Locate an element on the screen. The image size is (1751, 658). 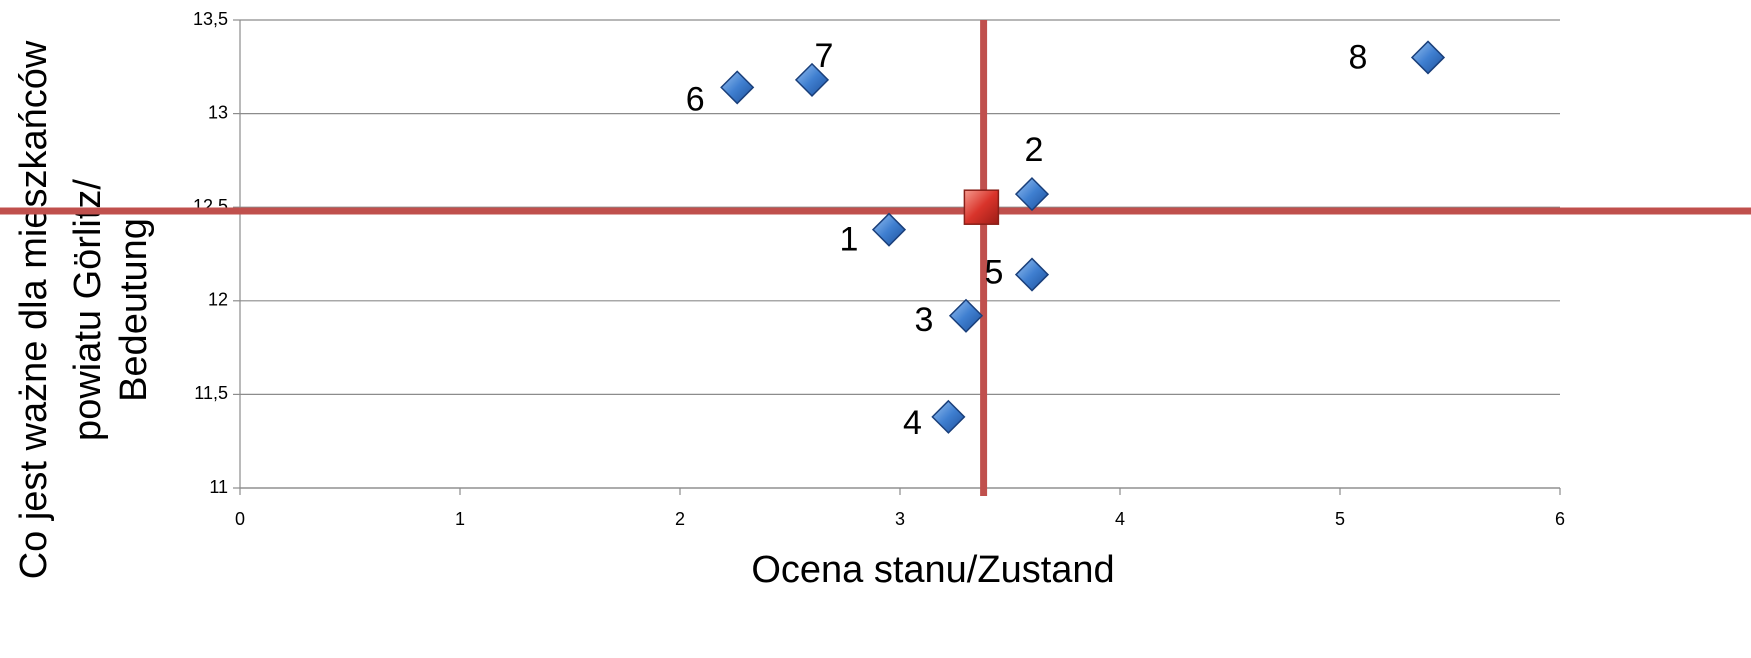
x-axis-label: Ocena stanu/Zustand is located at coordinates (932, 570).